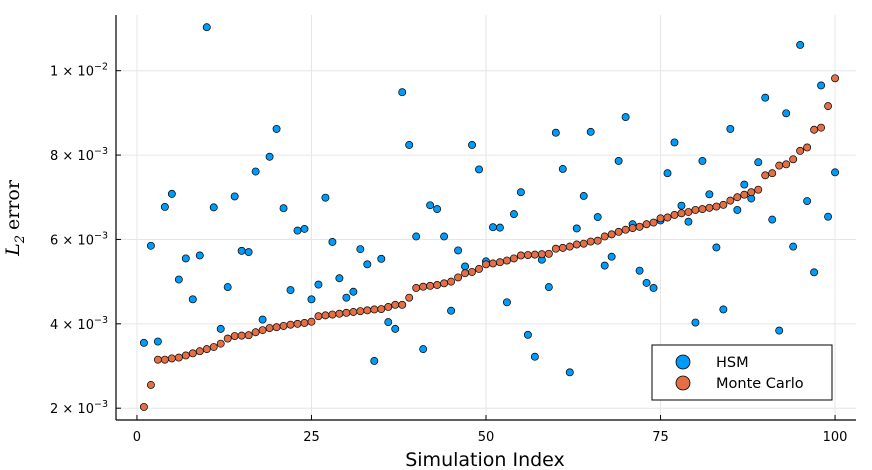  I want to click on y-axis-ticks: 2 × 10−3 4 × 10−3 6 × 10−3 8 × 10−3 1 × 10−2, so click(85, 239).